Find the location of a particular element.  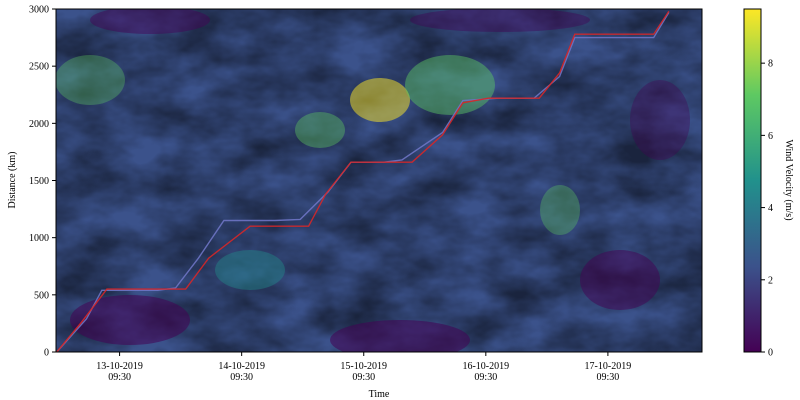

y-tick-label: 2500 is located at coordinates (39, 67).